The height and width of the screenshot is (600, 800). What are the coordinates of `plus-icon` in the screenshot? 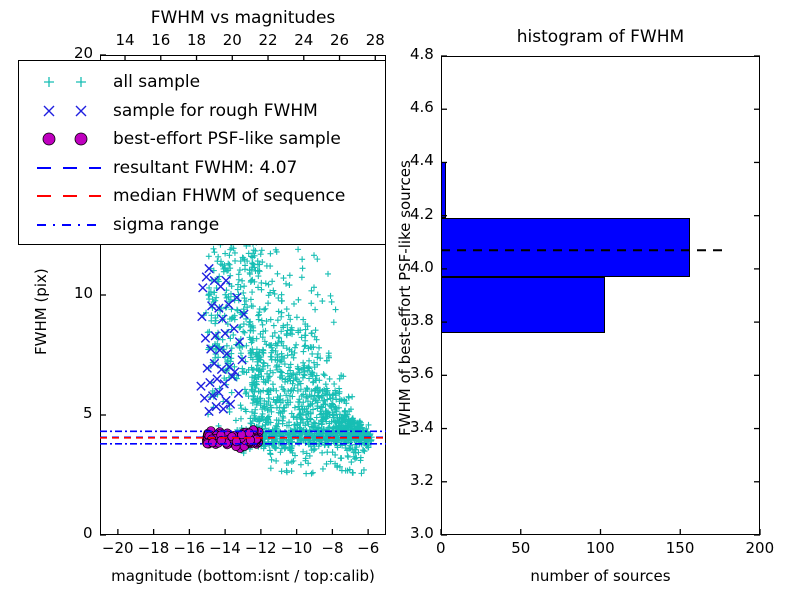 It's located at (70, 82).